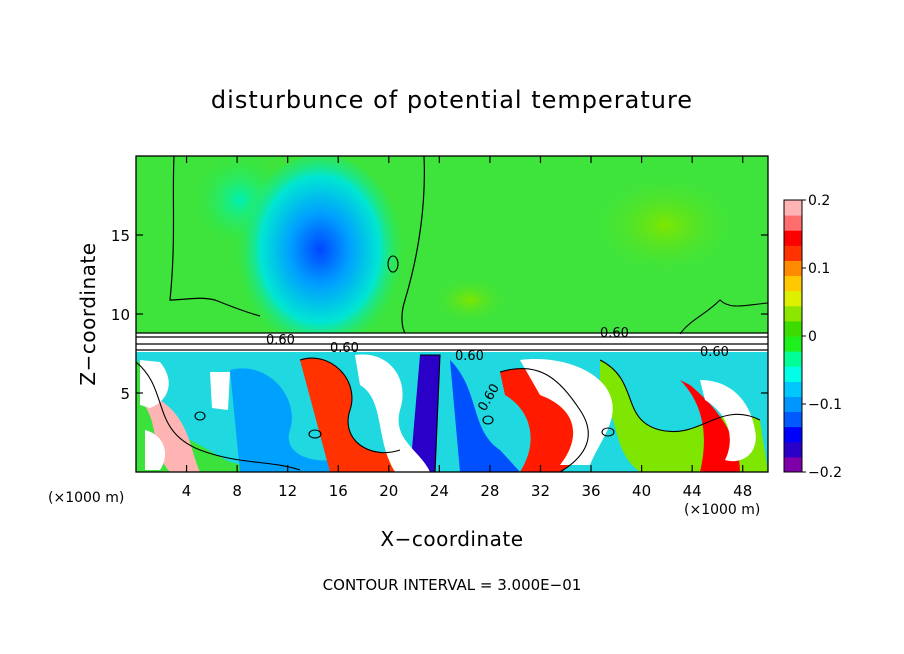  What do you see at coordinates (819, 269) in the screenshot?
I see `colorbar-tick-label: 0.1` at bounding box center [819, 269].